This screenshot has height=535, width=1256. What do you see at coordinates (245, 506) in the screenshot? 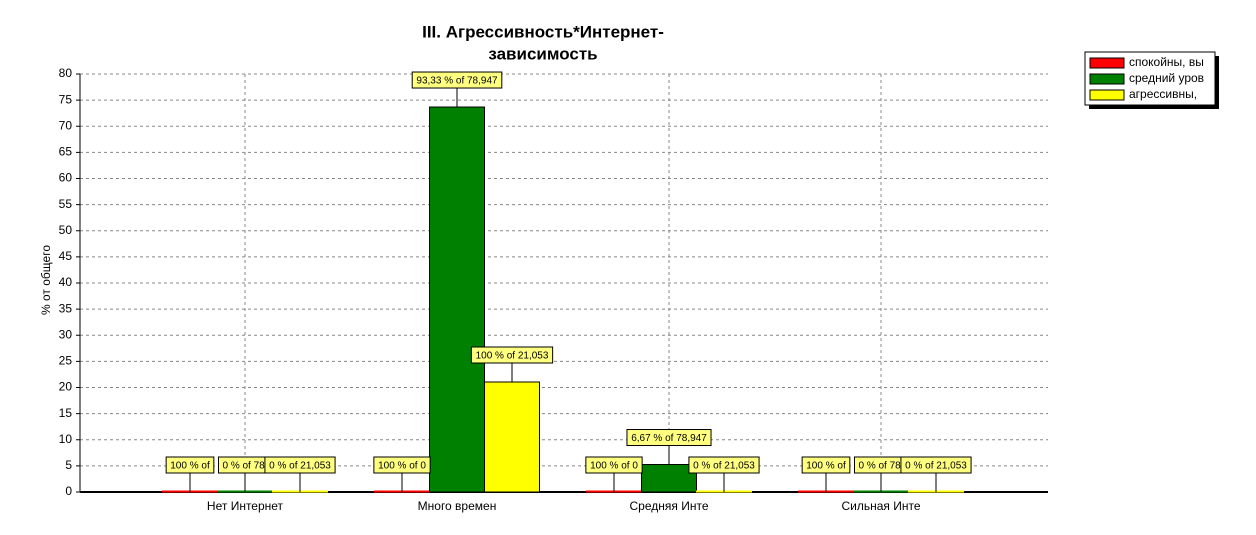
I see `x-tick-label: Нет Интернет` at bounding box center [245, 506].